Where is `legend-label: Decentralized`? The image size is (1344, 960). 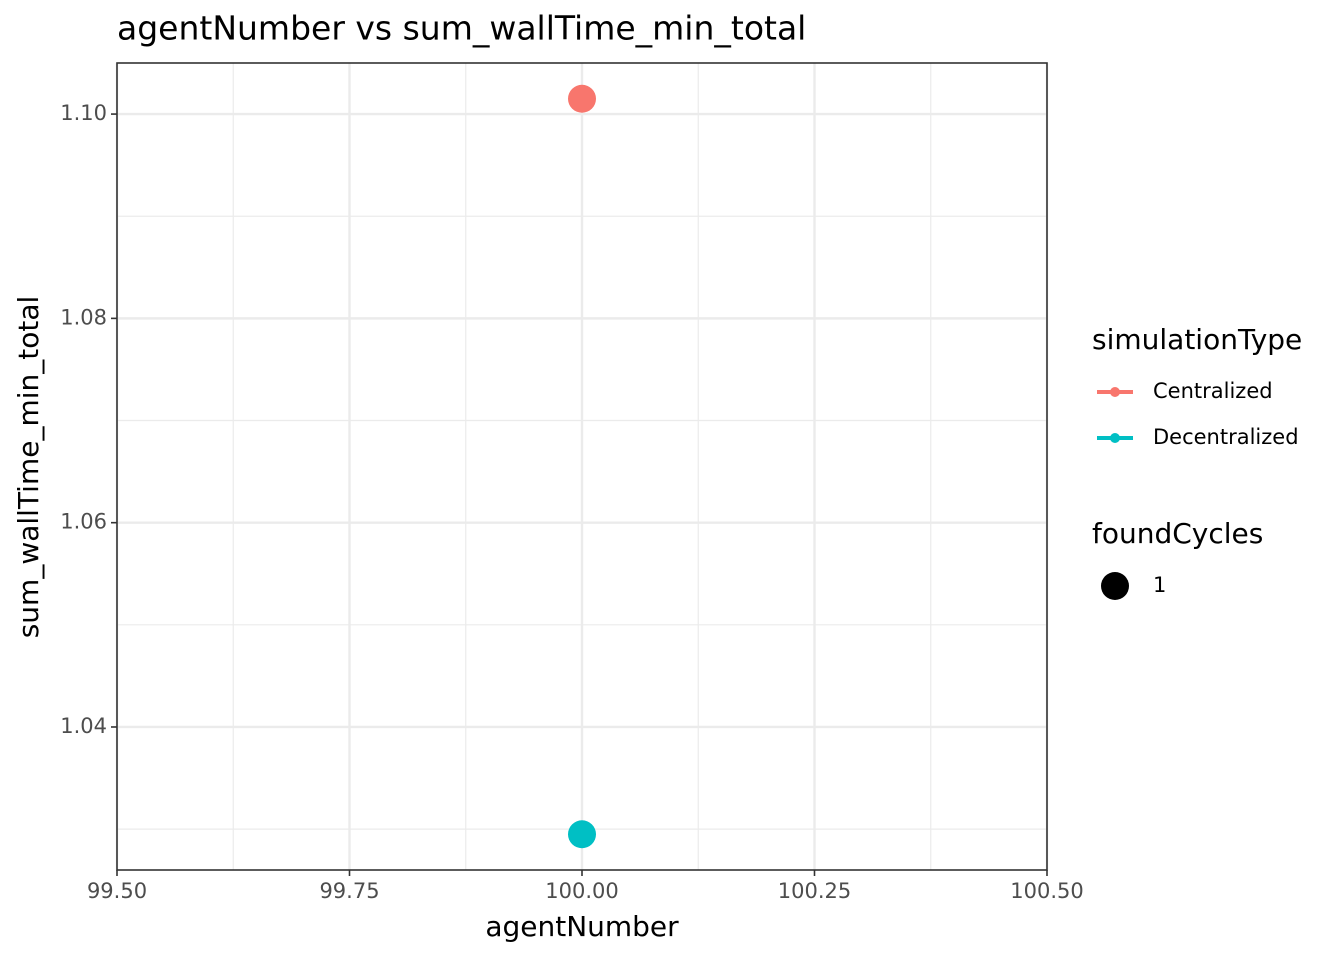
legend-label: Decentralized is located at coordinates (1226, 437).